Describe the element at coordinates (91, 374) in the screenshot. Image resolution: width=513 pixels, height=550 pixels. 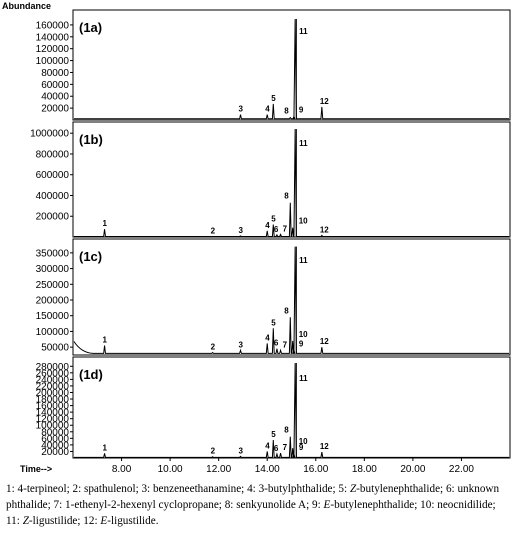
I see `panel-label: (1d)` at that location.